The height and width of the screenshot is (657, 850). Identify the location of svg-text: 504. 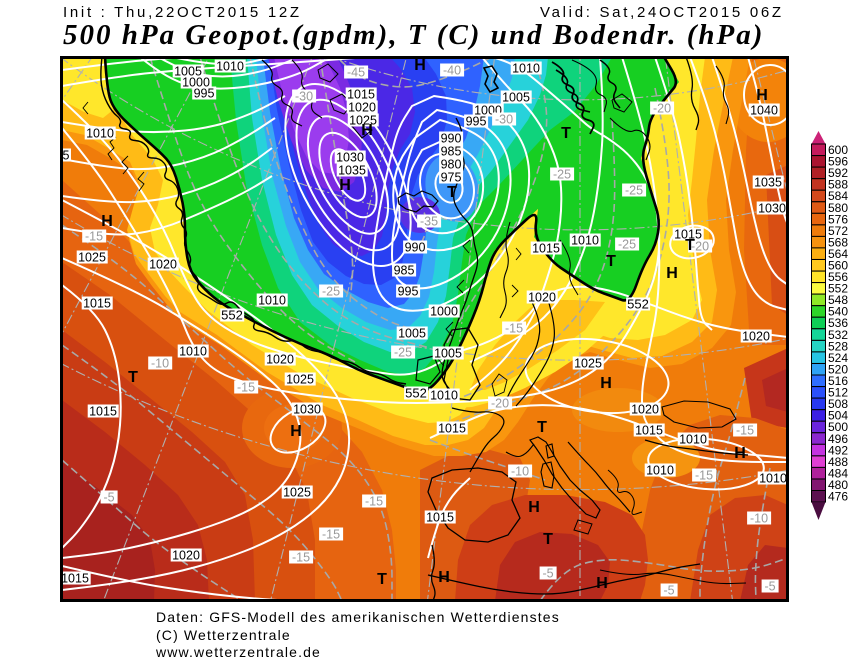
(838, 416).